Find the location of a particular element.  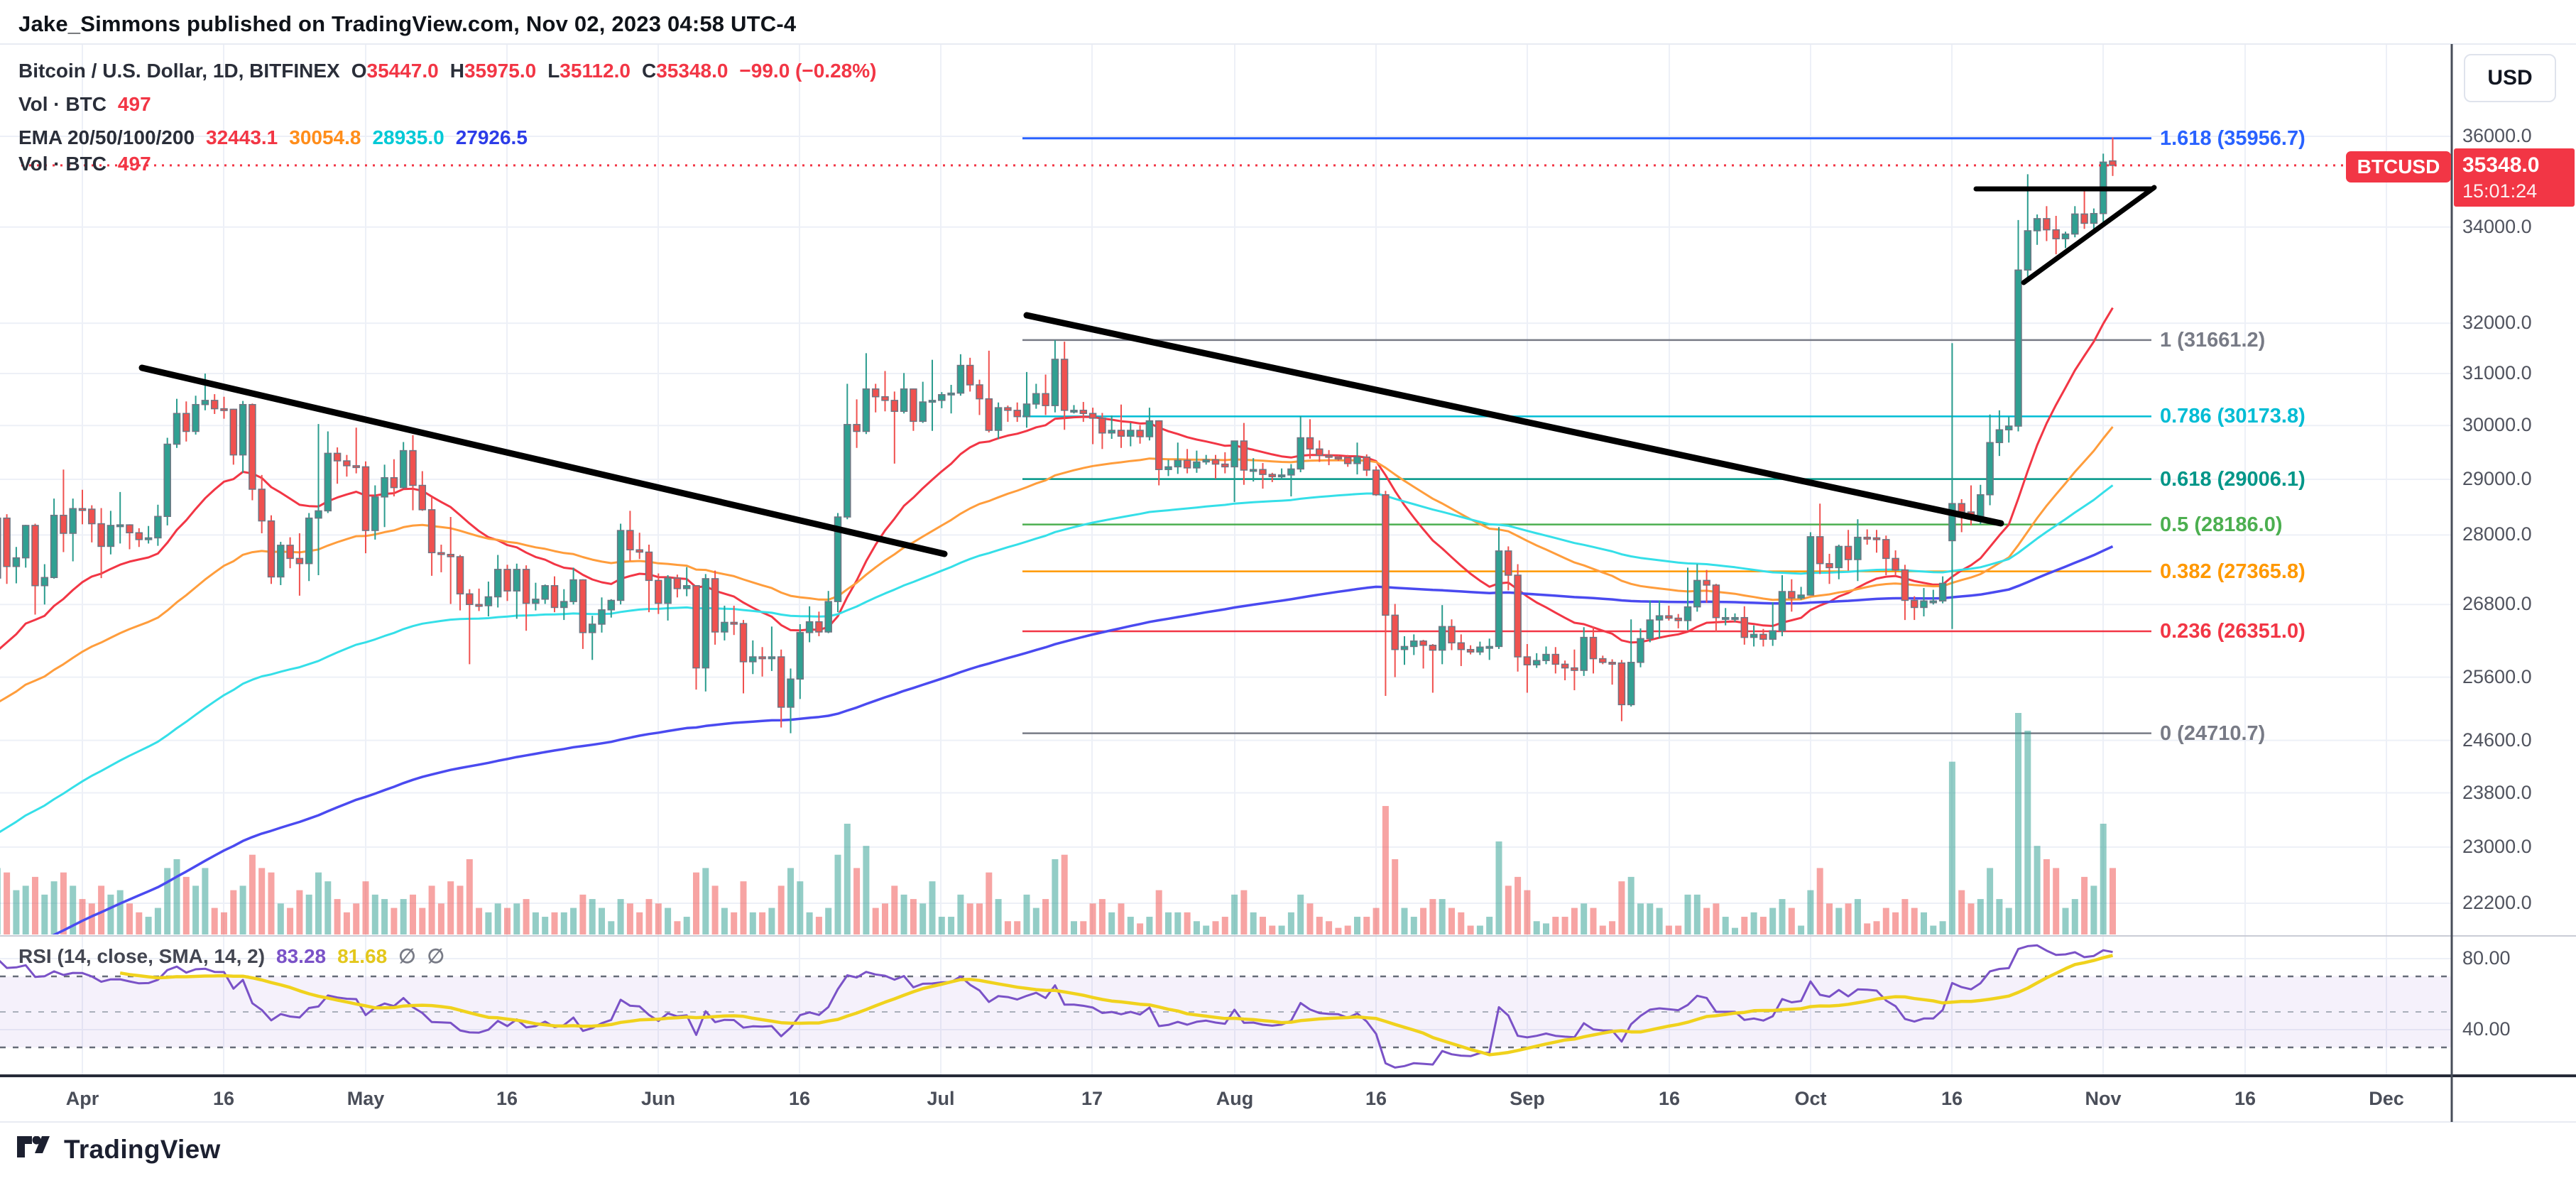

ohlc-low: L35112.0 is located at coordinates (589, 71).